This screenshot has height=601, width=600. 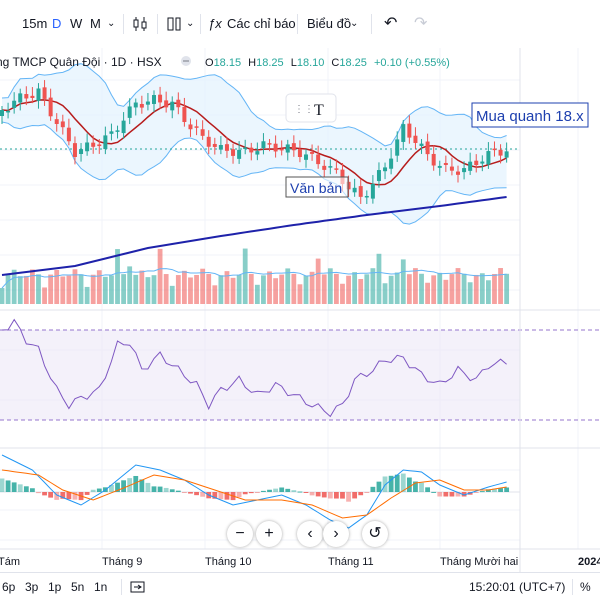 What do you see at coordinates (101, 587) in the screenshot?
I see `range-1d-button: 1n` at bounding box center [101, 587].